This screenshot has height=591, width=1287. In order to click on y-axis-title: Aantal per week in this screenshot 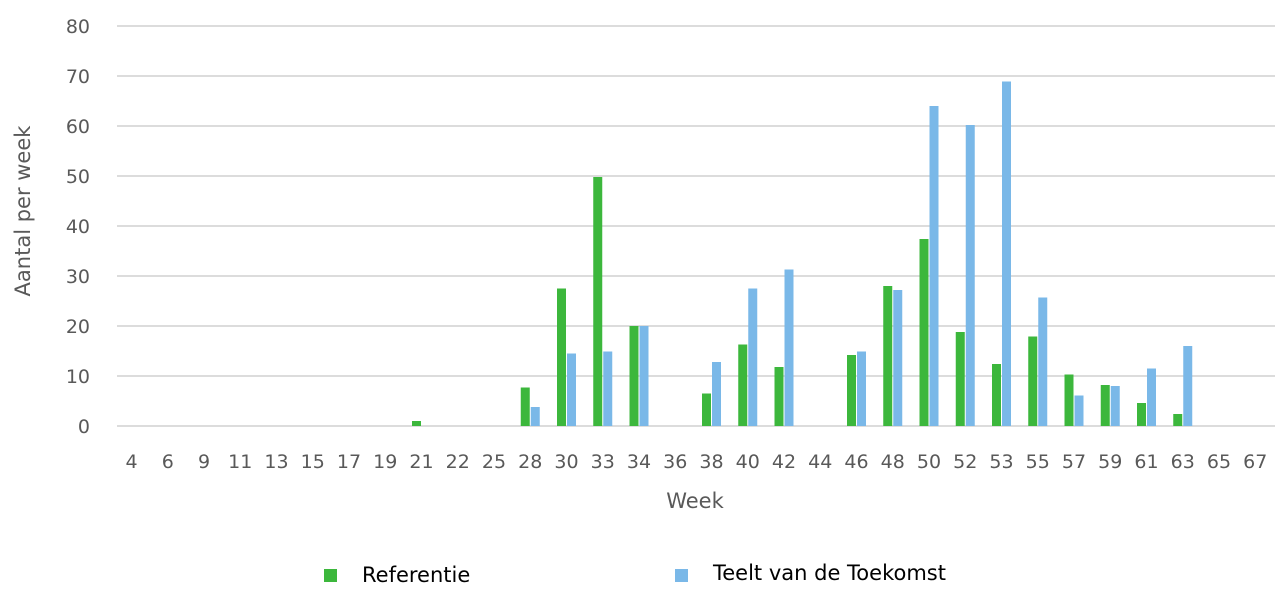, I will do `click(23, 211)`.